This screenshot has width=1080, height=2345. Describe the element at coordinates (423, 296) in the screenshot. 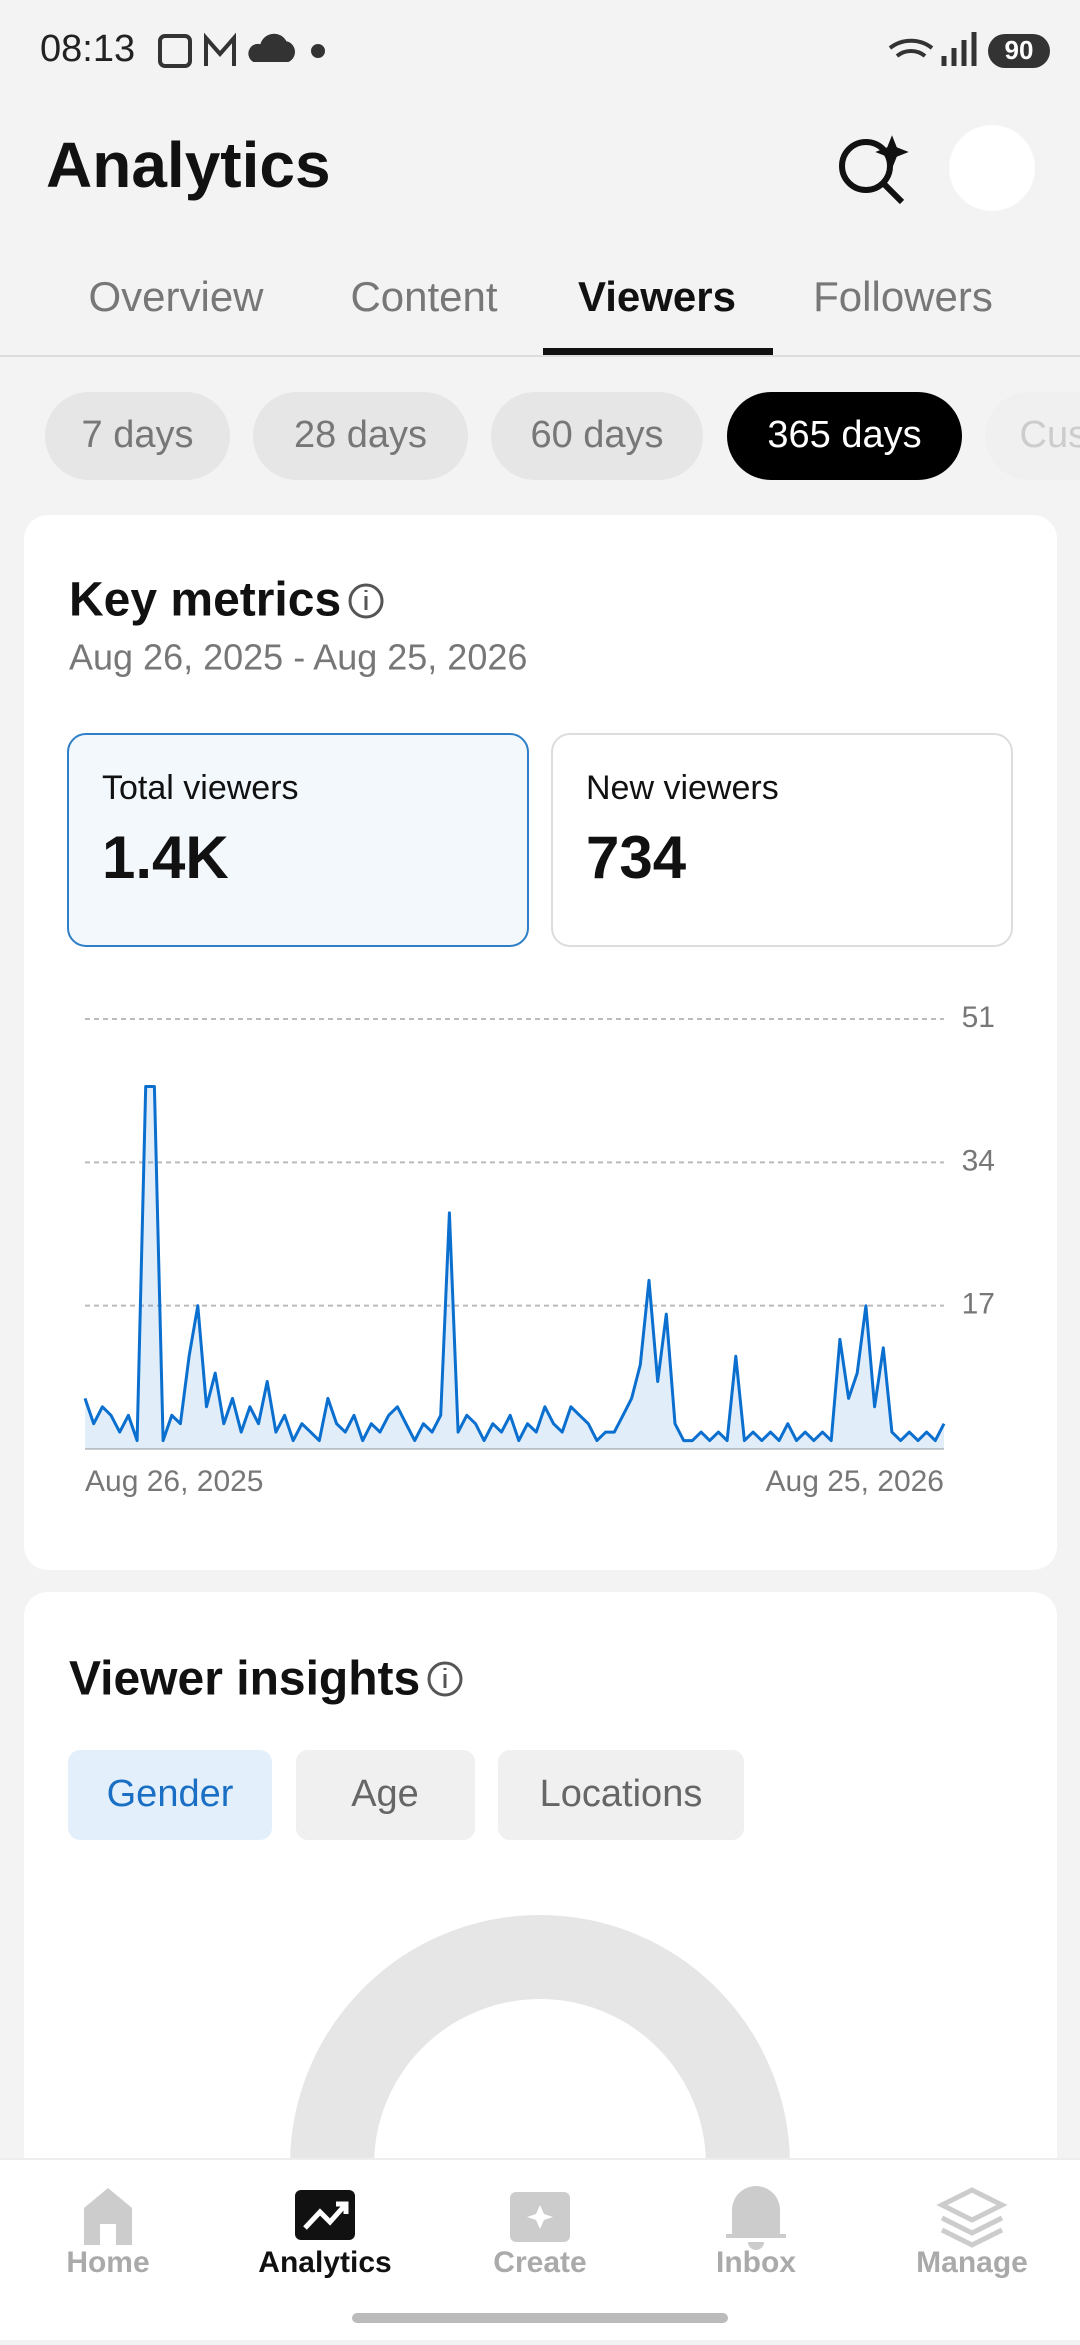

I see `tab: Content` at that location.